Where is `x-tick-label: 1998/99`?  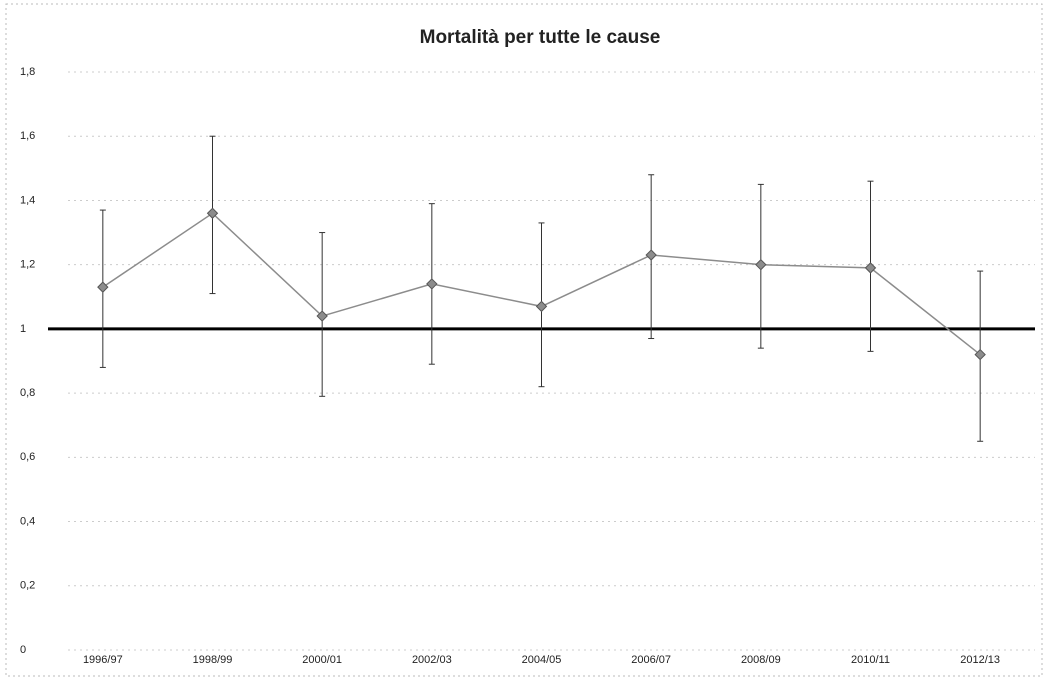 x-tick-label: 1998/99 is located at coordinates (213, 660).